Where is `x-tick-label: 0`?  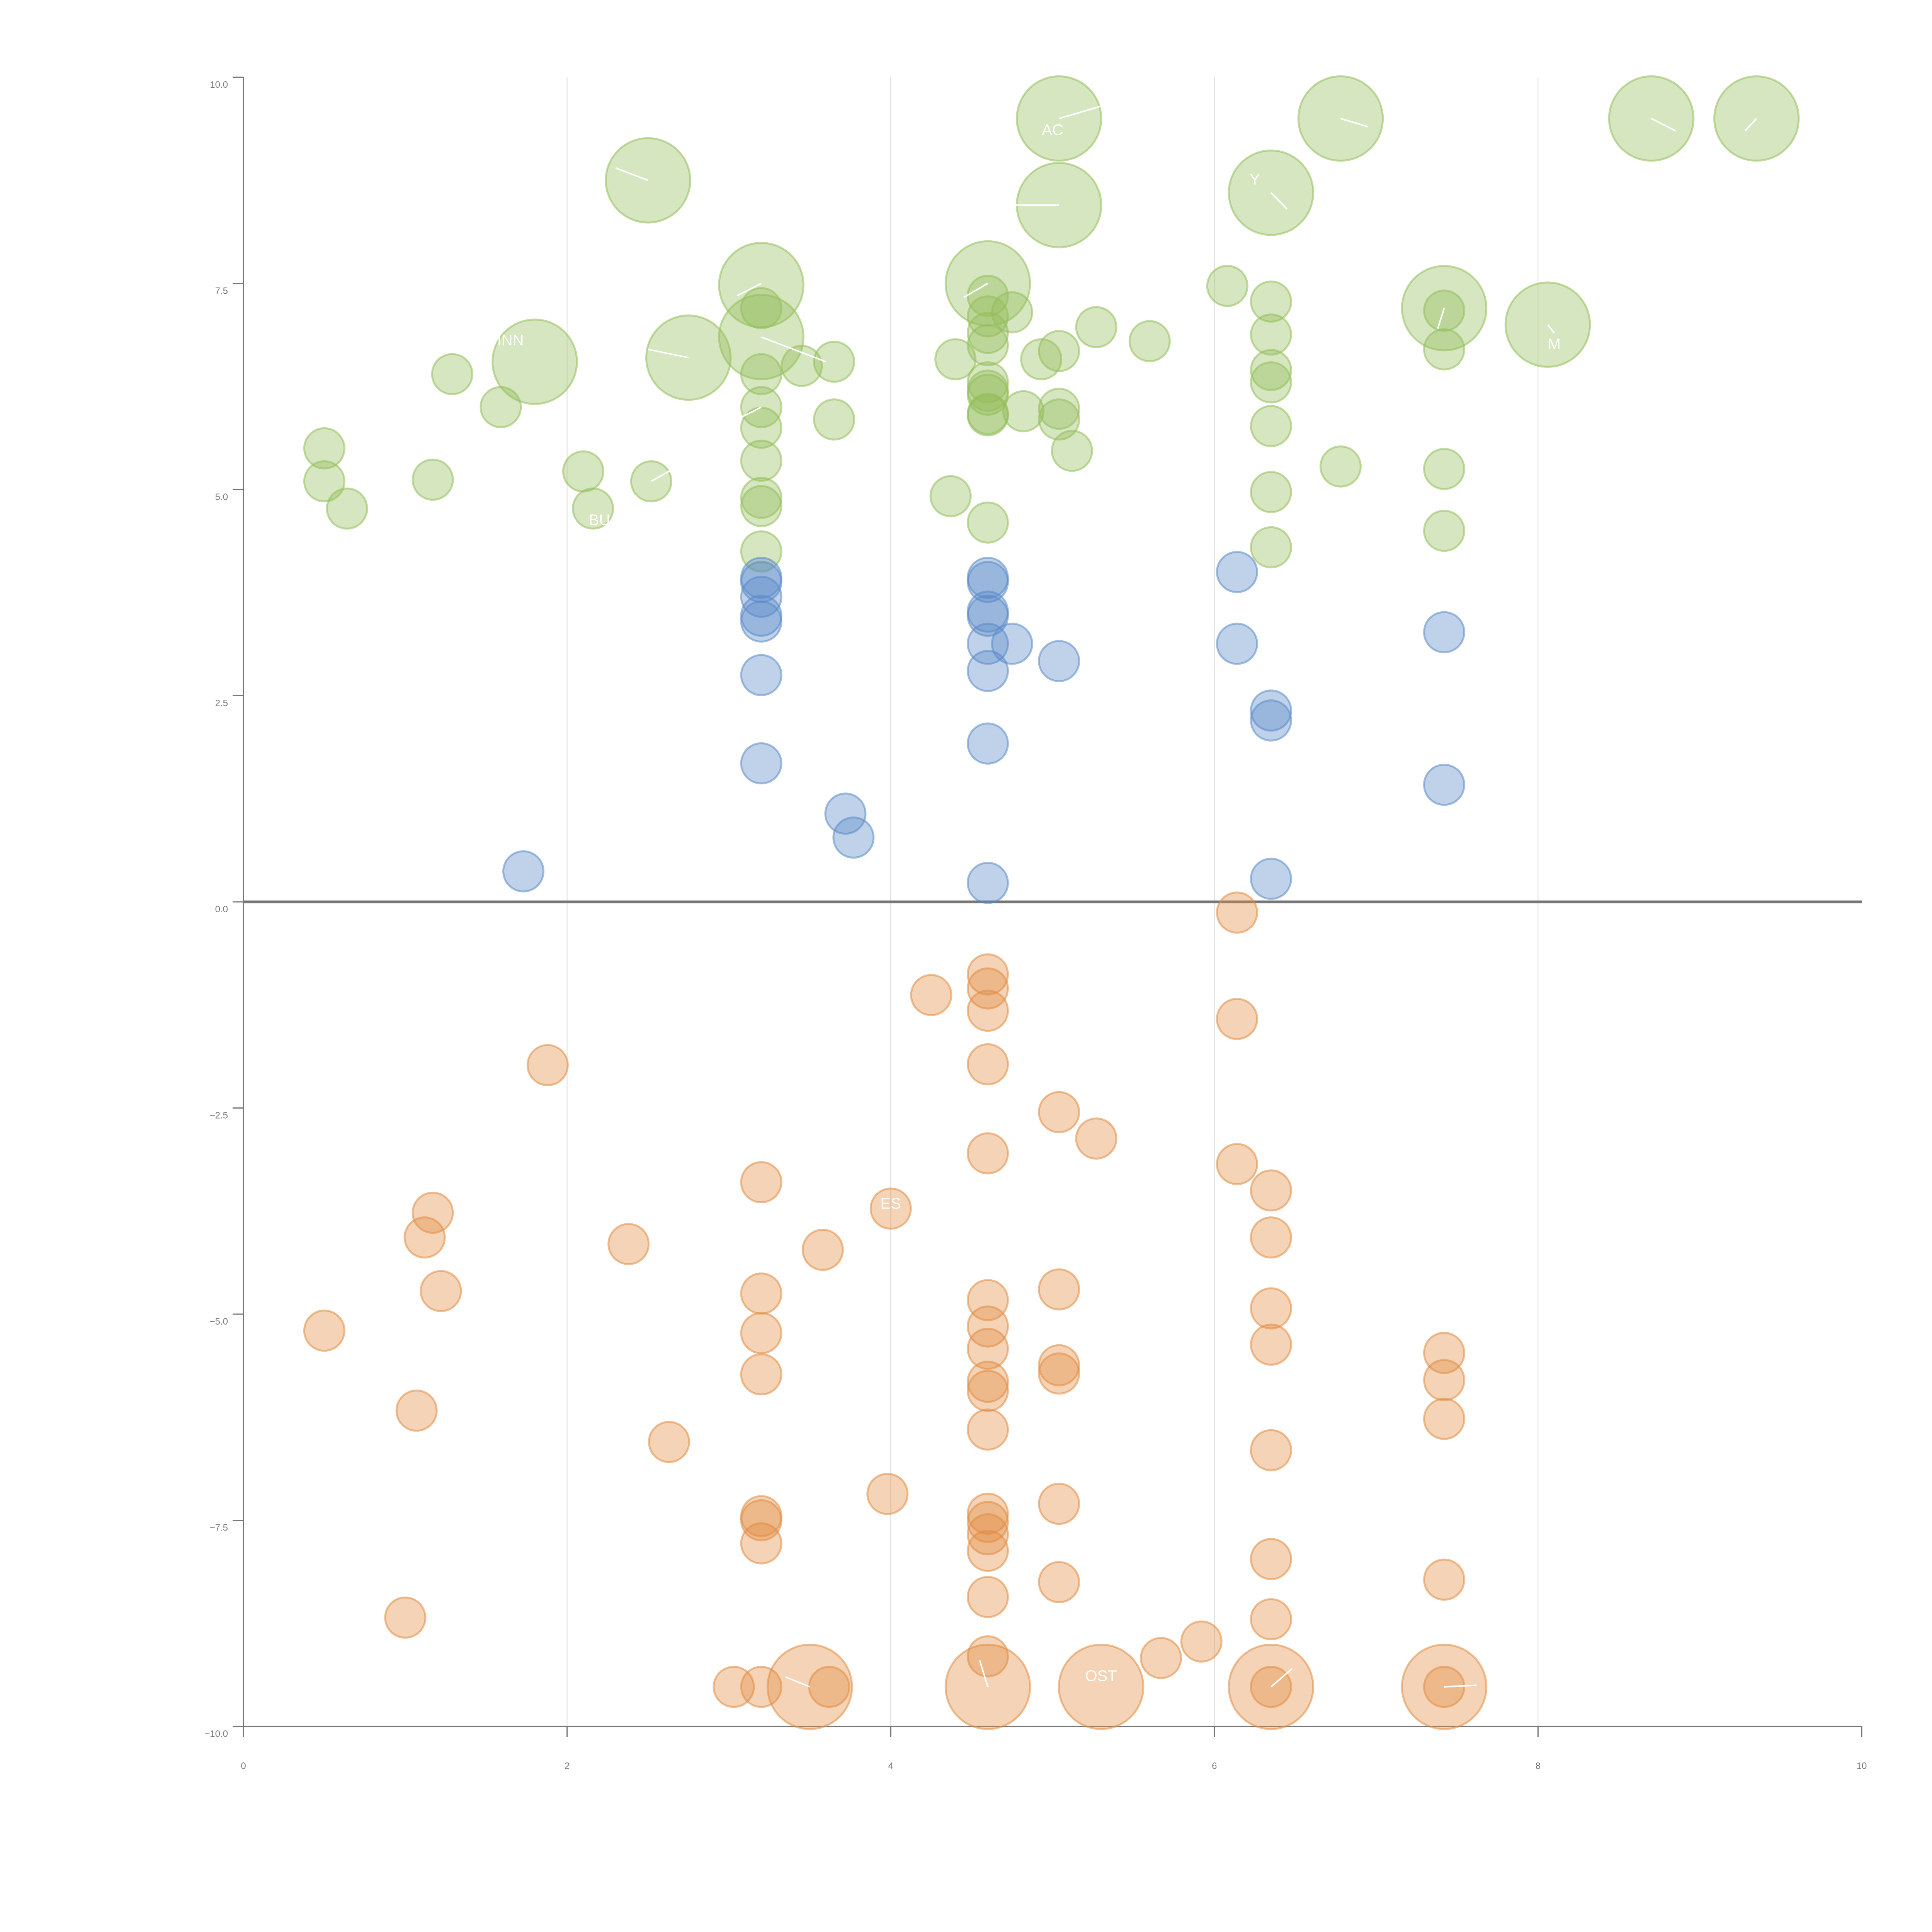
x-tick-label: 0 is located at coordinates (244, 1766).